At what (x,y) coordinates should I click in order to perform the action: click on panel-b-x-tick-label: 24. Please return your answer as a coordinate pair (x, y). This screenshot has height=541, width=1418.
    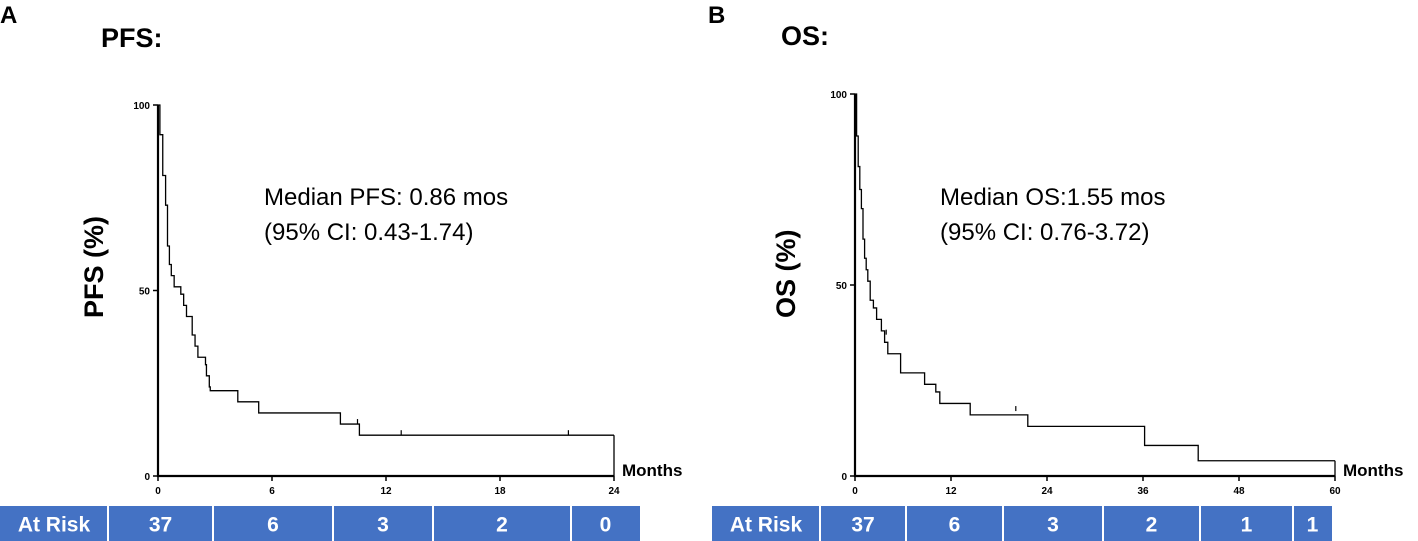
    Looking at the image, I should click on (1047, 491).